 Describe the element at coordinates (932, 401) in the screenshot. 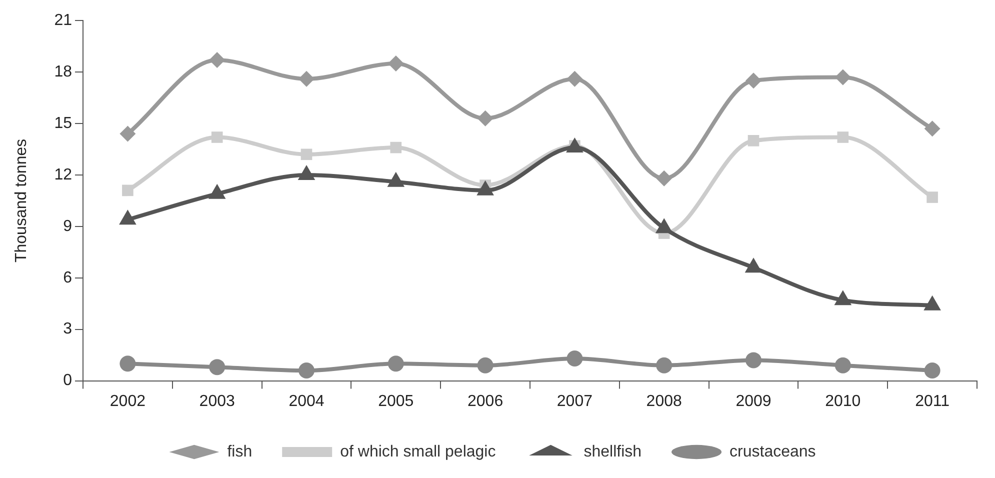

I see `x-tick-label: 2011` at that location.